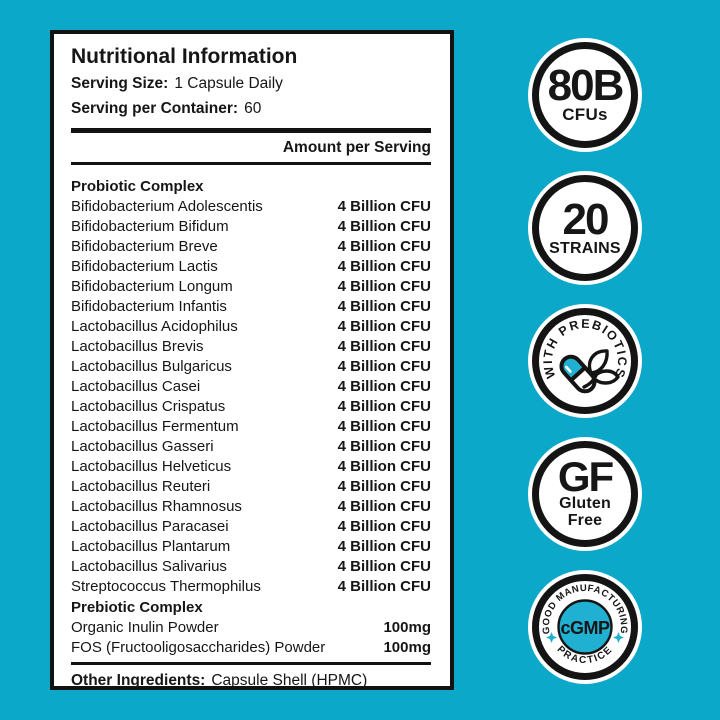 The height and width of the screenshot is (720, 720). Describe the element at coordinates (251, 387) in the screenshot. I see `ingredient-row: Lactobacillus Casei 4 Billion CFU` at that location.